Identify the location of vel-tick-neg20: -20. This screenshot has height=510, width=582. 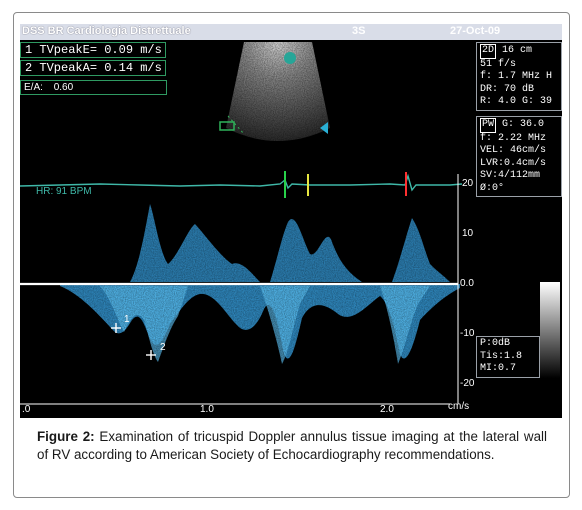
(467, 383).